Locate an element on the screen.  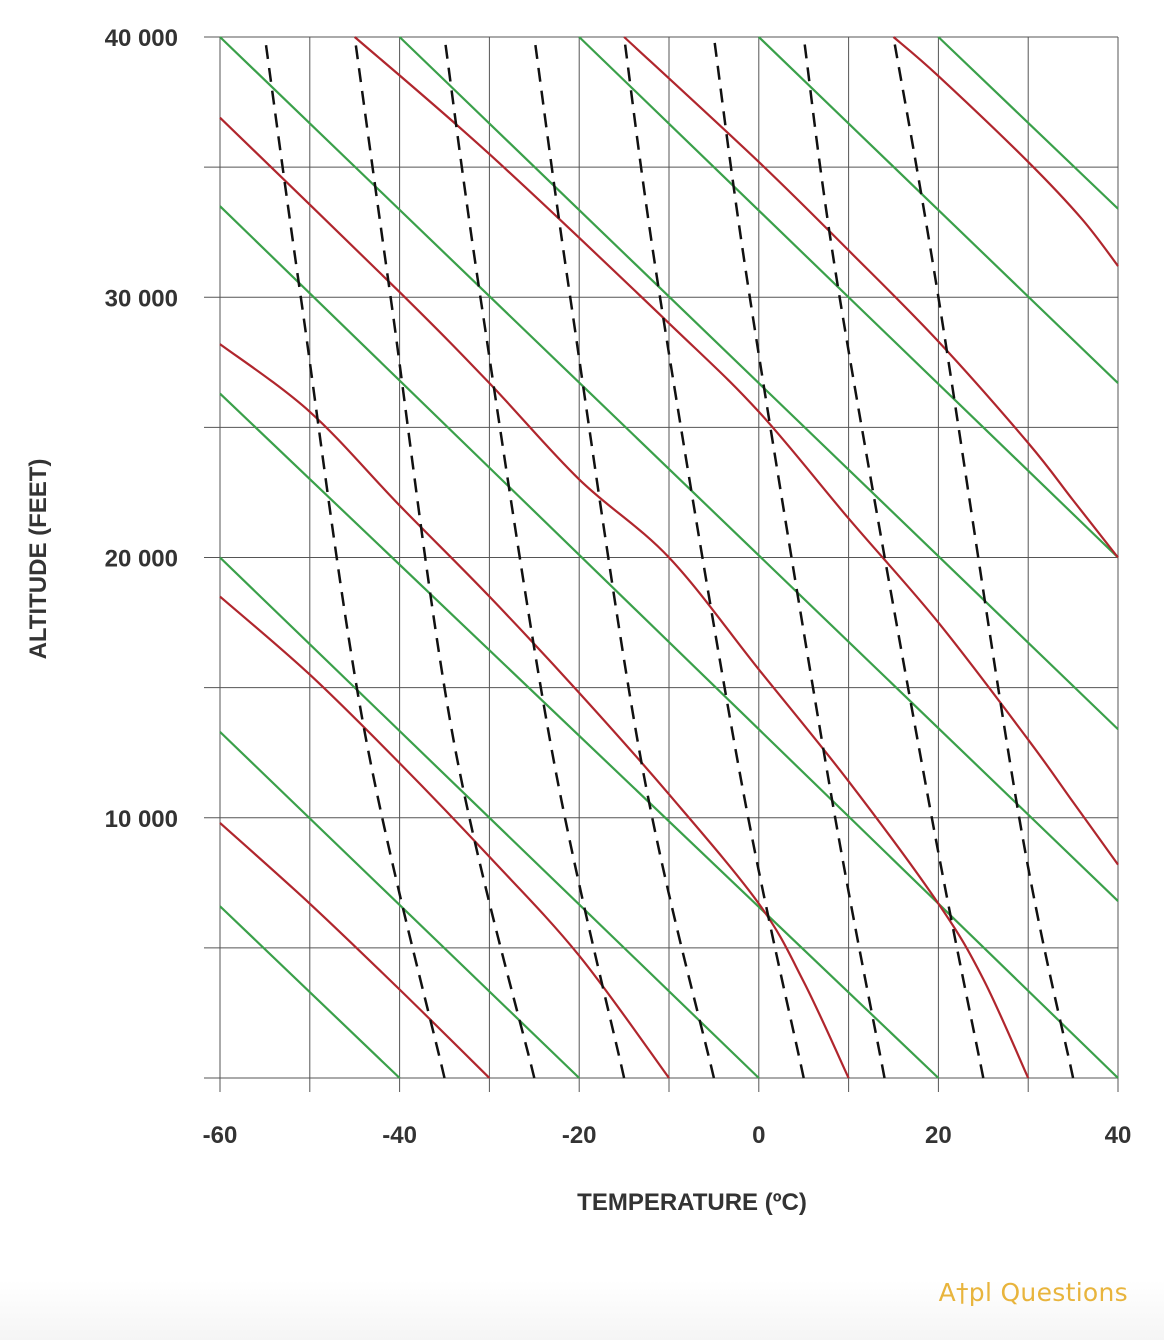
x-tick-label: 40 is located at coordinates (1118, 1135).